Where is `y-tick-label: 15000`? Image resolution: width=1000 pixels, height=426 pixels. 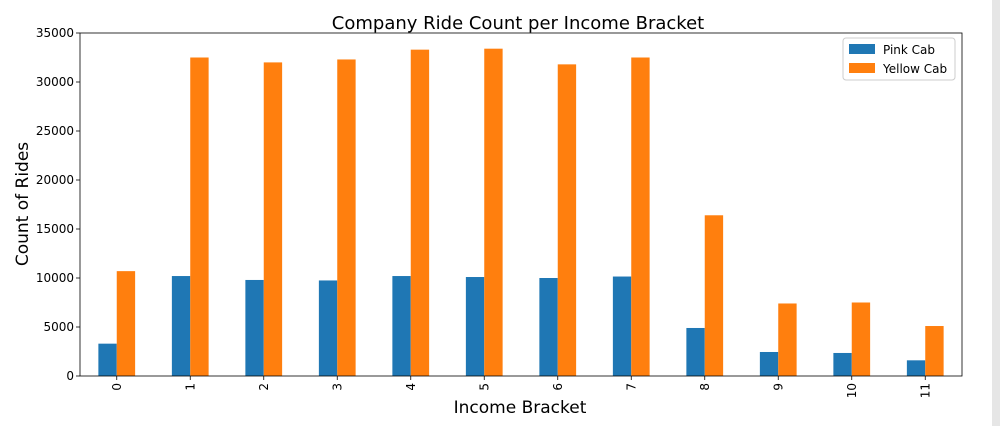
y-tick-label: 15000 is located at coordinates (55, 229).